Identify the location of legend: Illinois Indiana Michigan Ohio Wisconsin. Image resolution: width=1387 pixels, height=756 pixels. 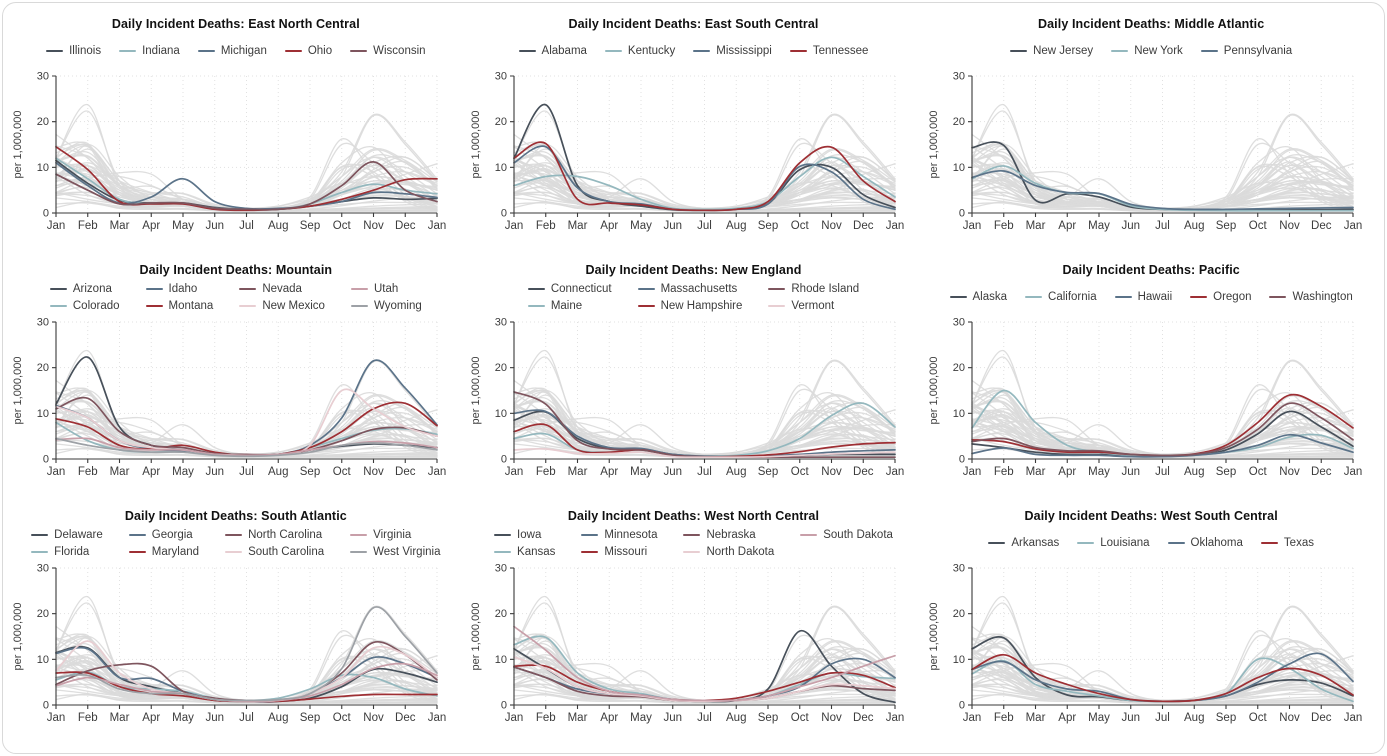
(236, 51).